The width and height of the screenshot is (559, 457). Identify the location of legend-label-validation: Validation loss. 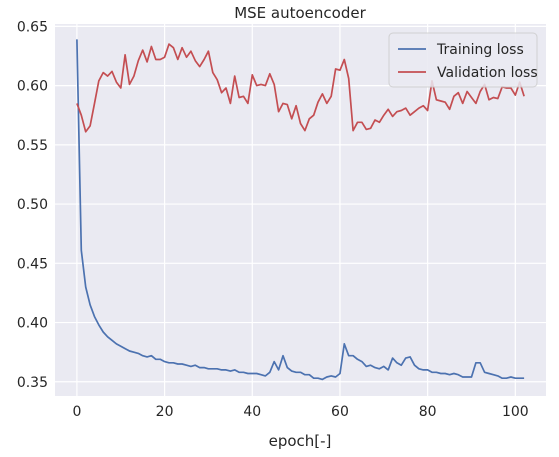
(487, 73).